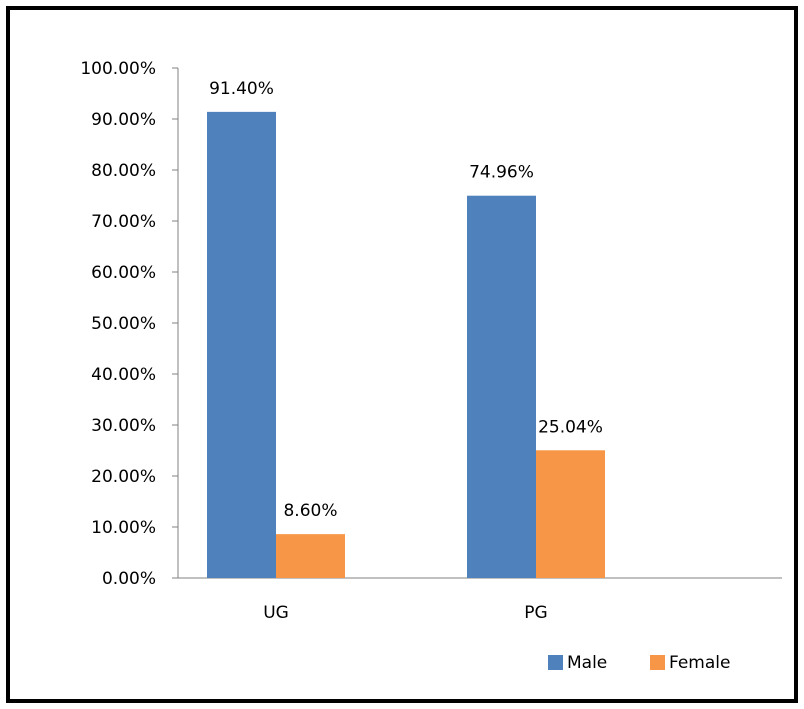 The height and width of the screenshot is (709, 804). What do you see at coordinates (639, 663) in the screenshot?
I see `legend: Male Female` at bounding box center [639, 663].